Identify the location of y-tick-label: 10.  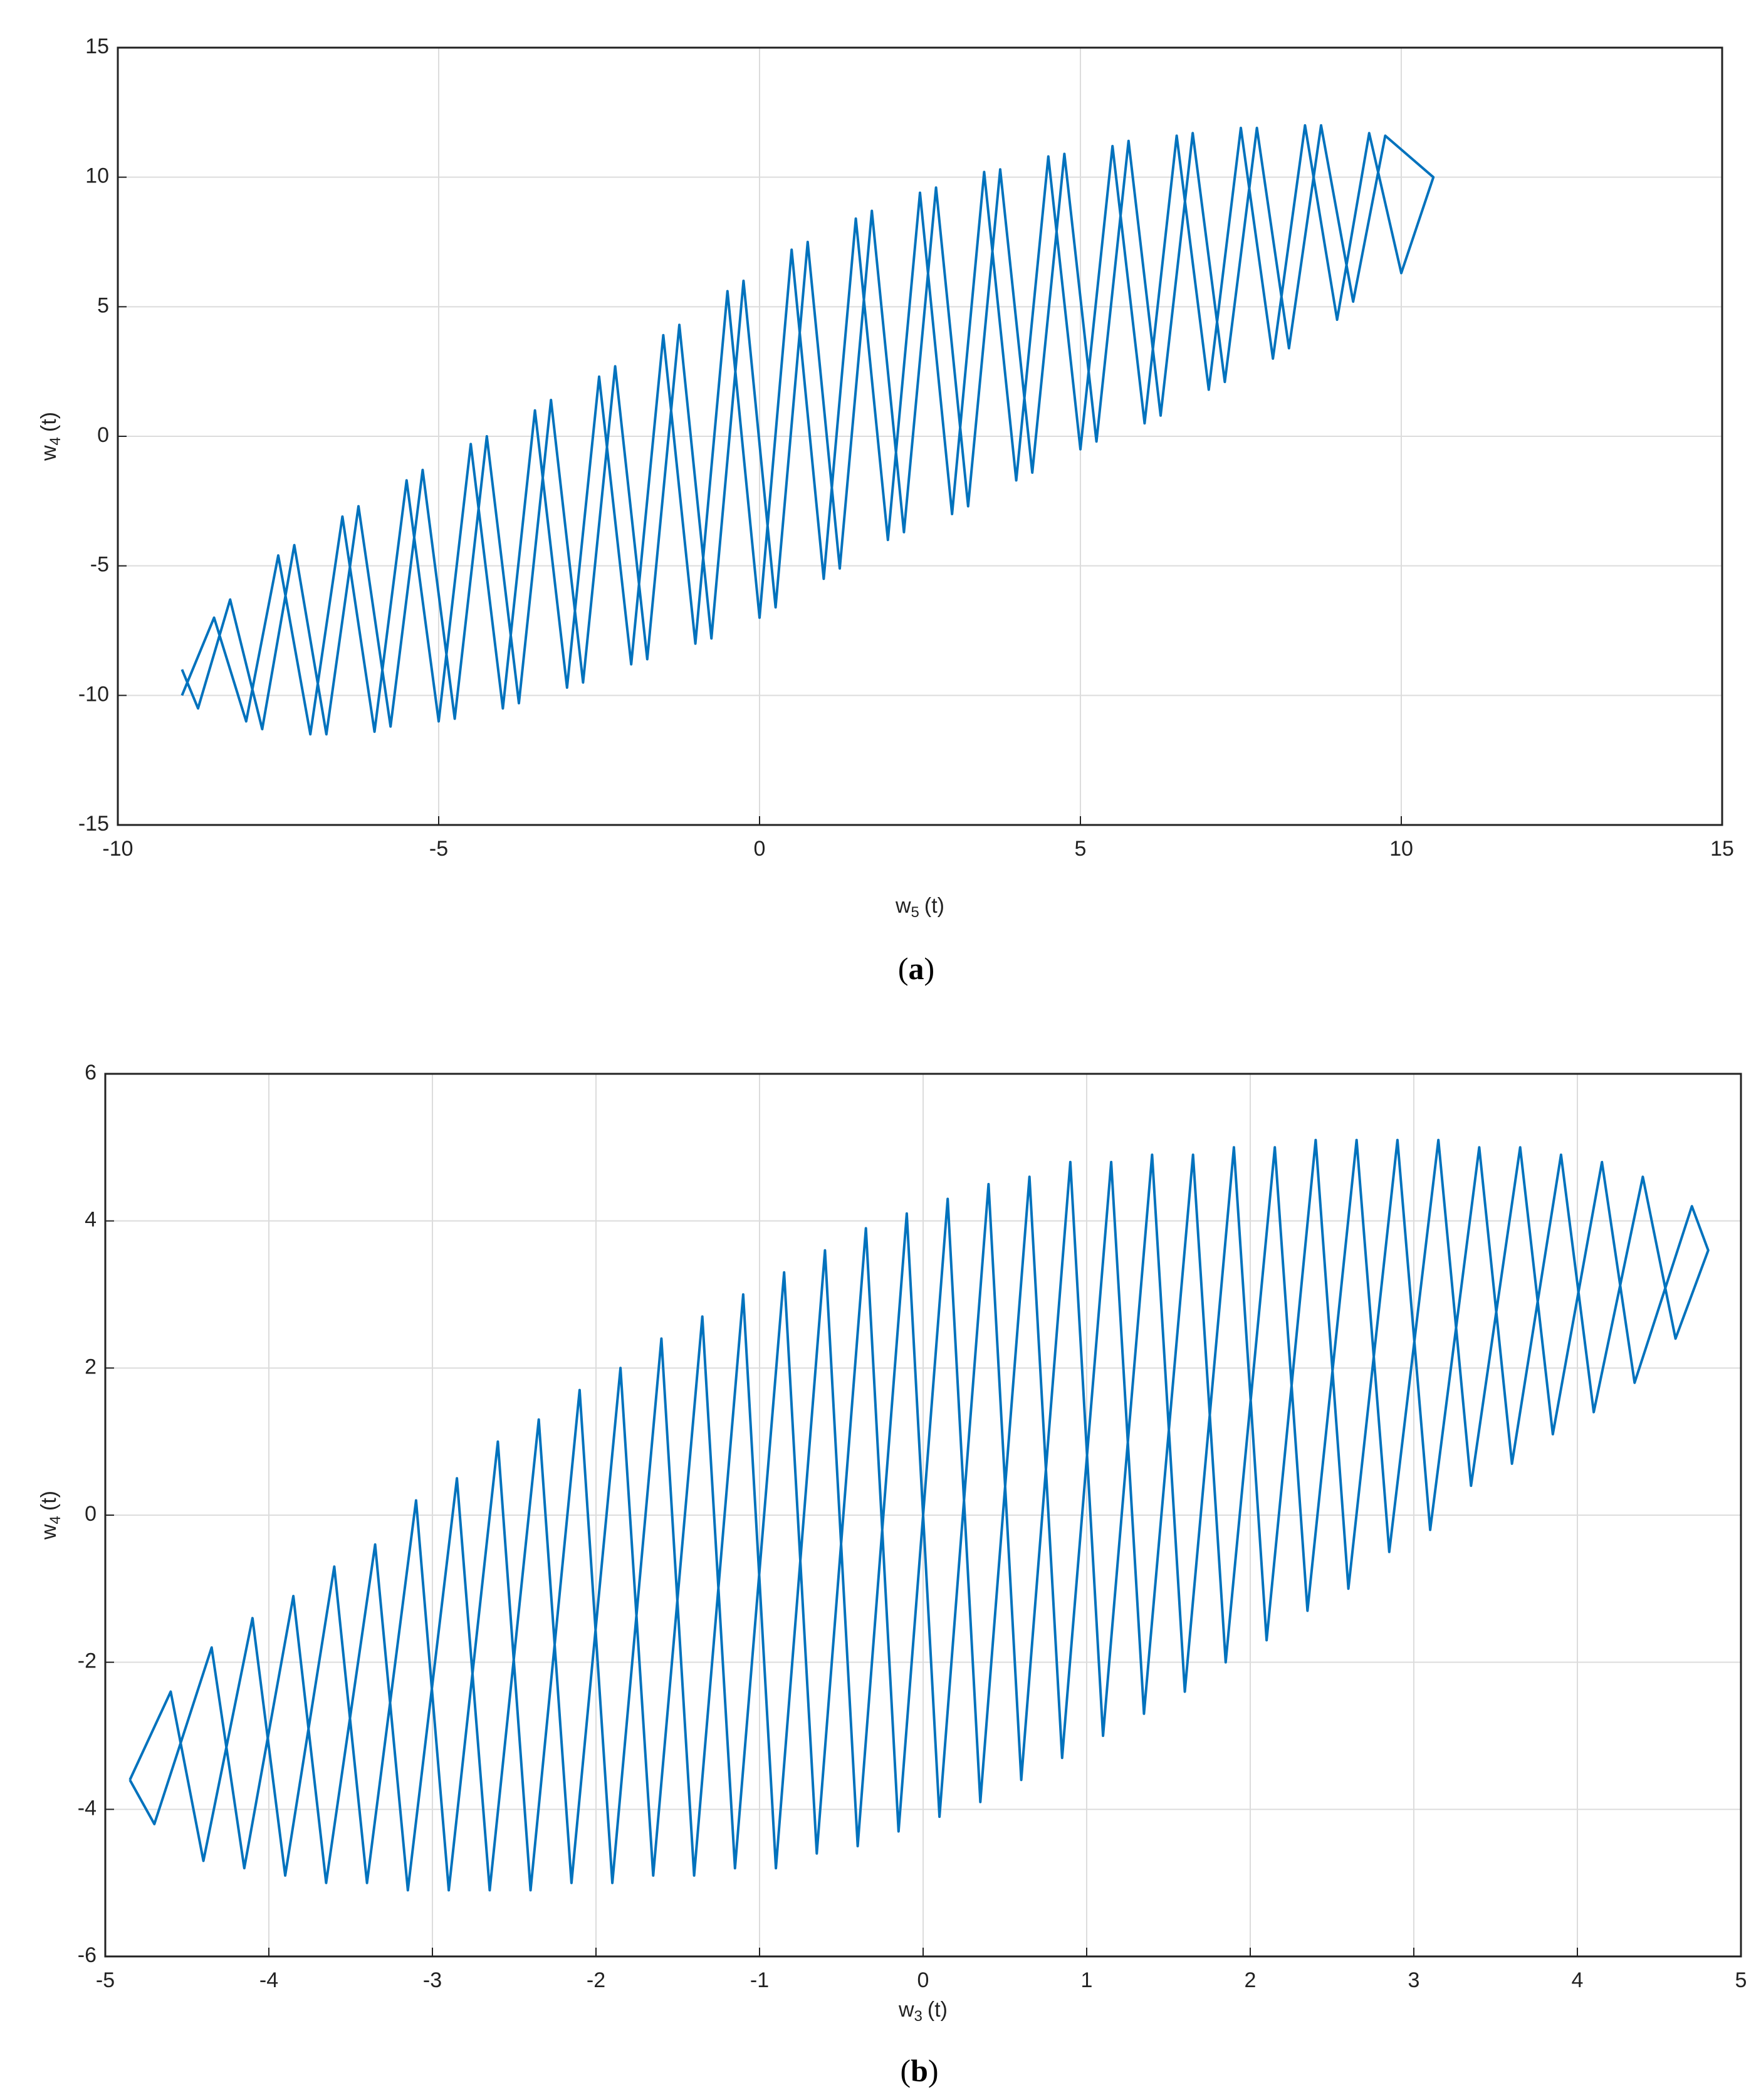
(97, 176).